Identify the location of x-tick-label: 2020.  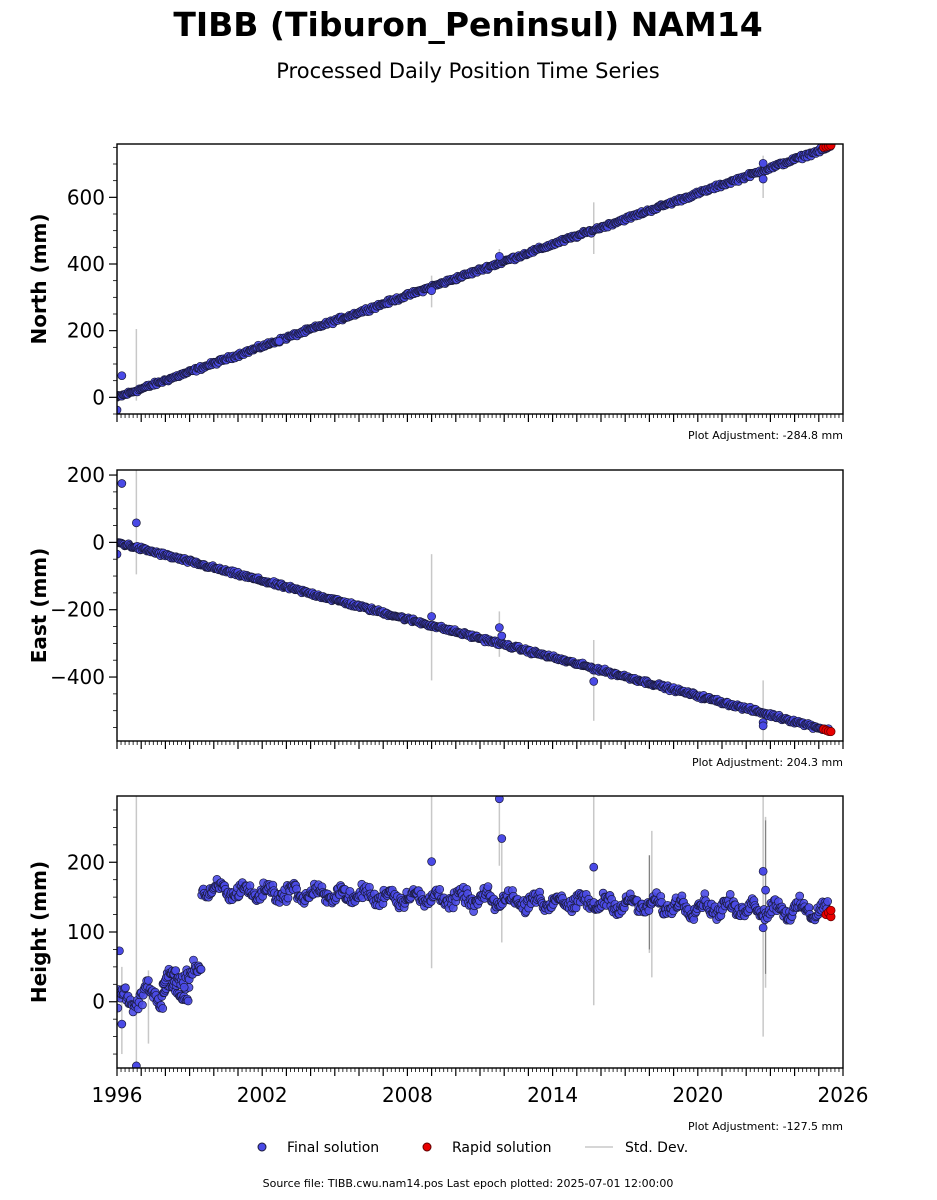
(697, 1095).